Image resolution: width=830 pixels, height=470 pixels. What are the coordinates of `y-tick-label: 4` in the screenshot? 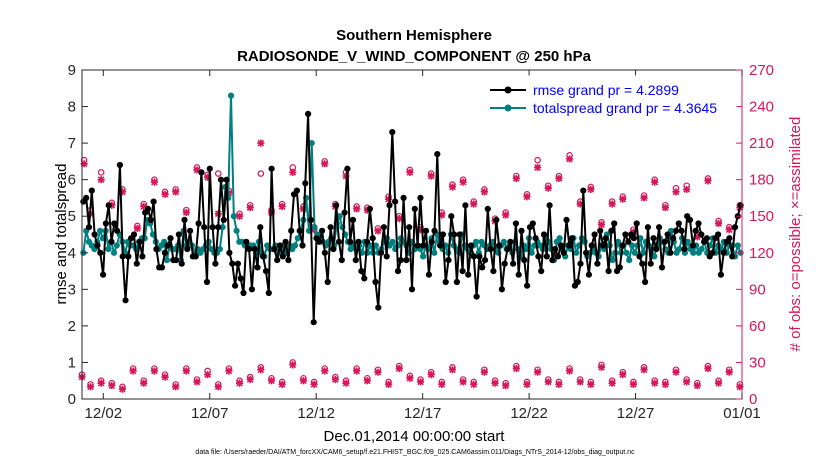 It's located at (72, 253).